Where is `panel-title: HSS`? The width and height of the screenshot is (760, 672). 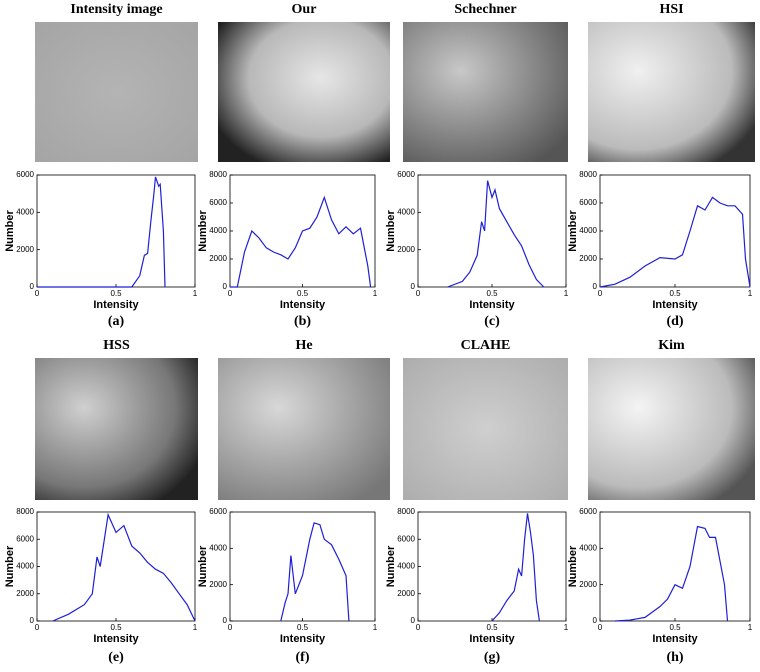 panel-title: HSS is located at coordinates (116, 345).